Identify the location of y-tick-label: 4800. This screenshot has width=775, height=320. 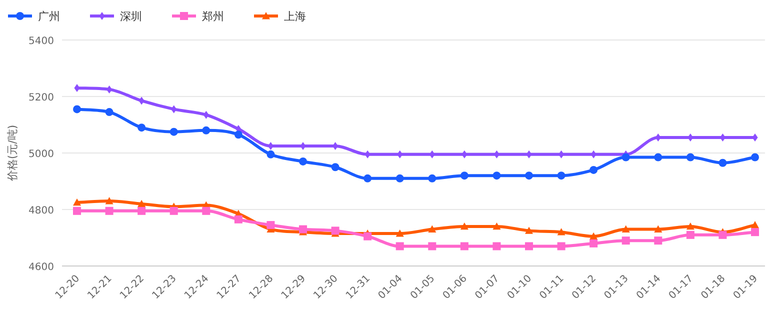
(41, 211).